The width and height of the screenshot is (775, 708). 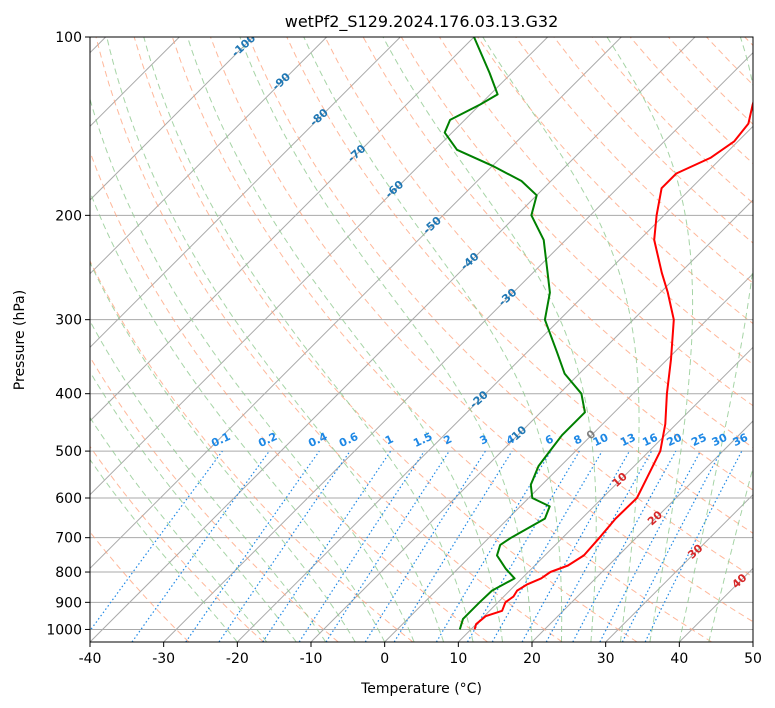 I want to click on x-tick-label: -40, so click(x=90, y=659).